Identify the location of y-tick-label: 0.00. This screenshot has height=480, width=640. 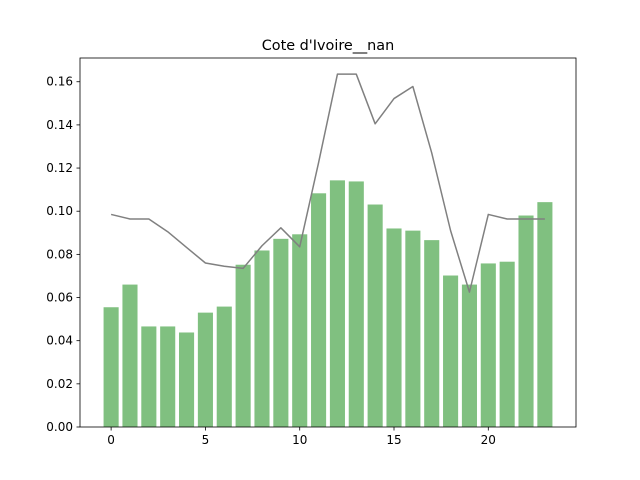
(59, 427).